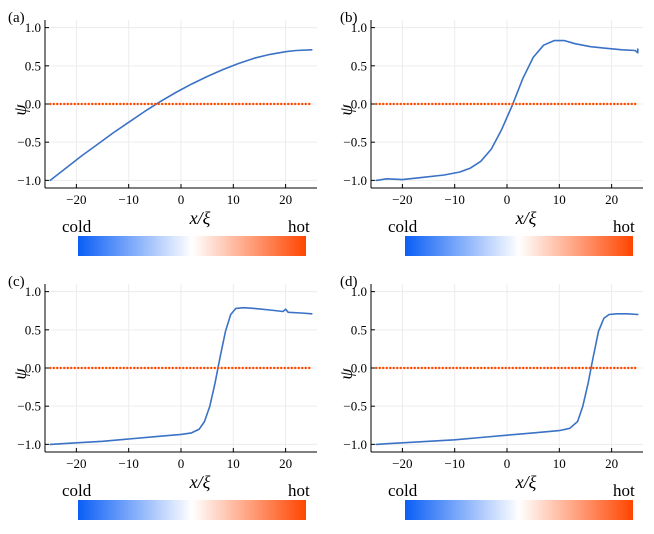 Image resolution: width=654 pixels, height=534 pixels. What do you see at coordinates (349, 282) in the screenshot?
I see `panel-label: (d)` at bounding box center [349, 282].